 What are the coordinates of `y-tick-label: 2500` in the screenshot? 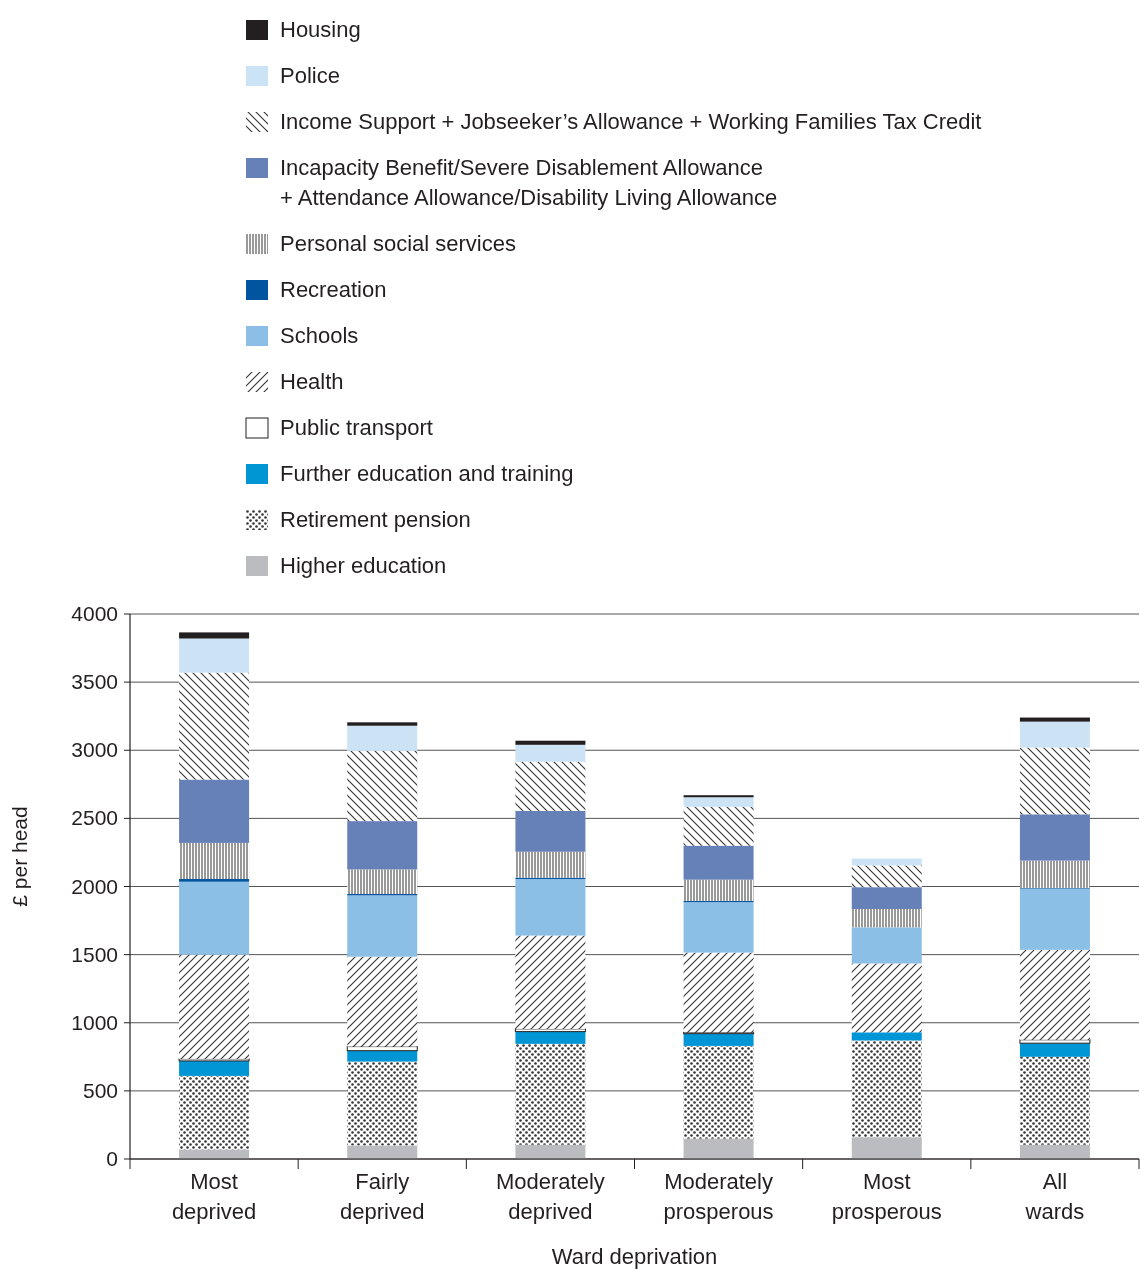 It's located at (94, 818).